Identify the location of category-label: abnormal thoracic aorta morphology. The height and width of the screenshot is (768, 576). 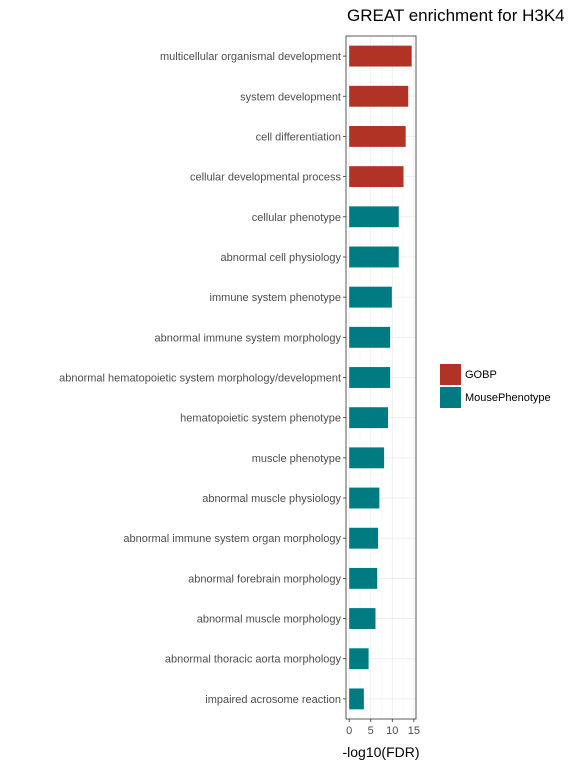
(253, 660).